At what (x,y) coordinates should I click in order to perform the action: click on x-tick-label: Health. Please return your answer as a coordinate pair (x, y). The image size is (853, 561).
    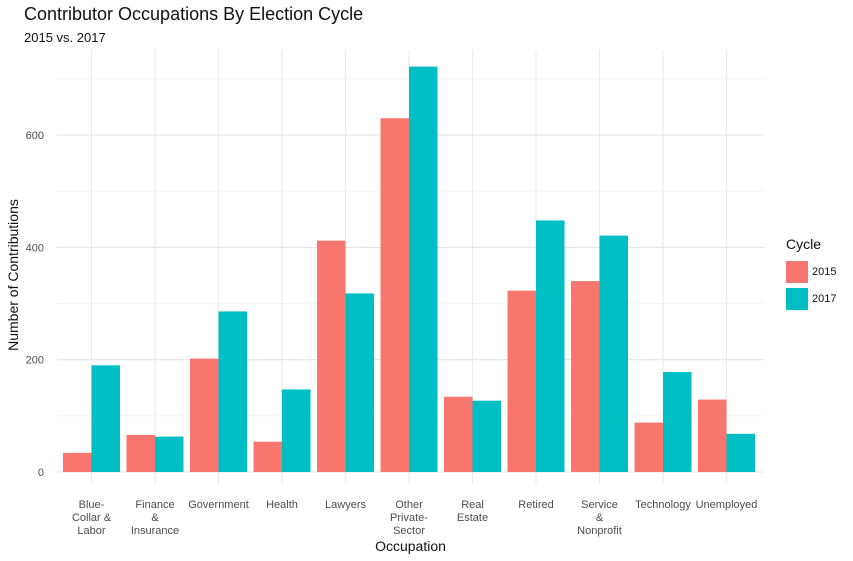
    Looking at the image, I should click on (282, 505).